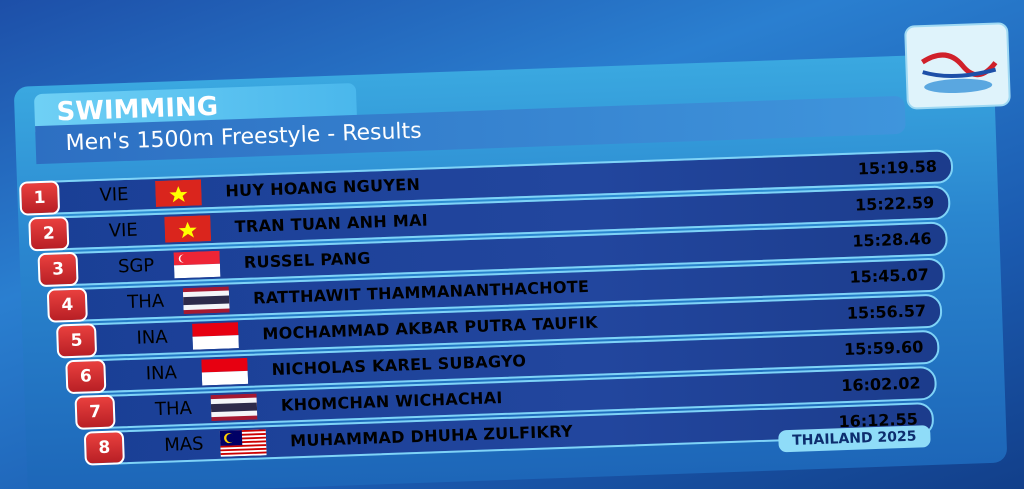 Image resolution: width=1024 pixels, height=489 pixels. What do you see at coordinates (880, 384) in the screenshot?
I see `time: 16:02.02` at bounding box center [880, 384].